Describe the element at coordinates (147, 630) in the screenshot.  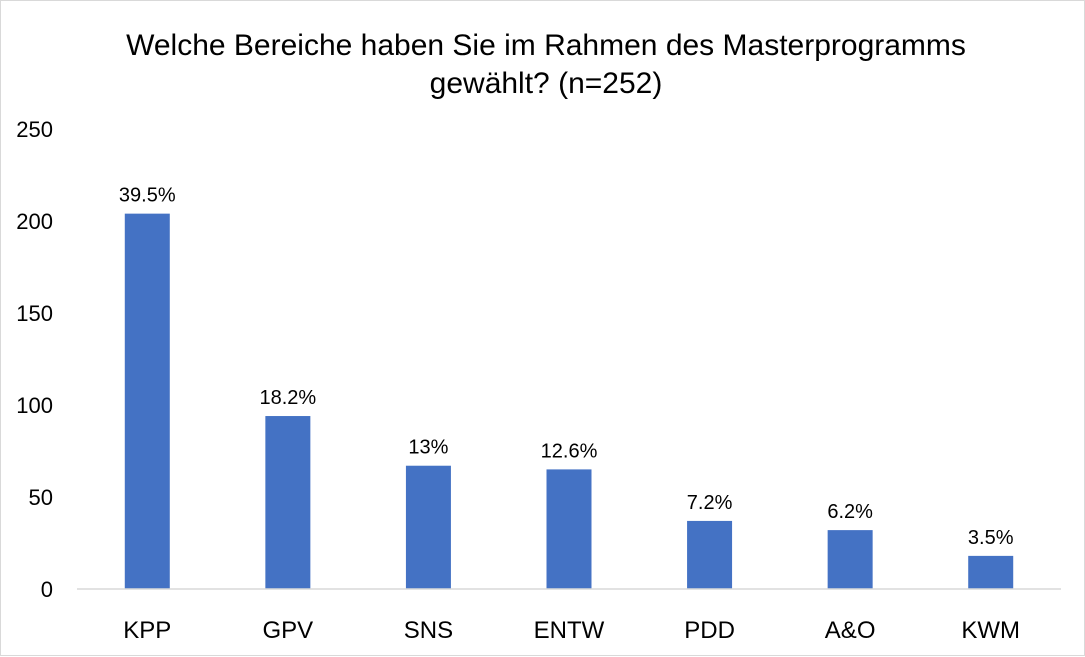
I see `x-tick-label: KPP` at that location.